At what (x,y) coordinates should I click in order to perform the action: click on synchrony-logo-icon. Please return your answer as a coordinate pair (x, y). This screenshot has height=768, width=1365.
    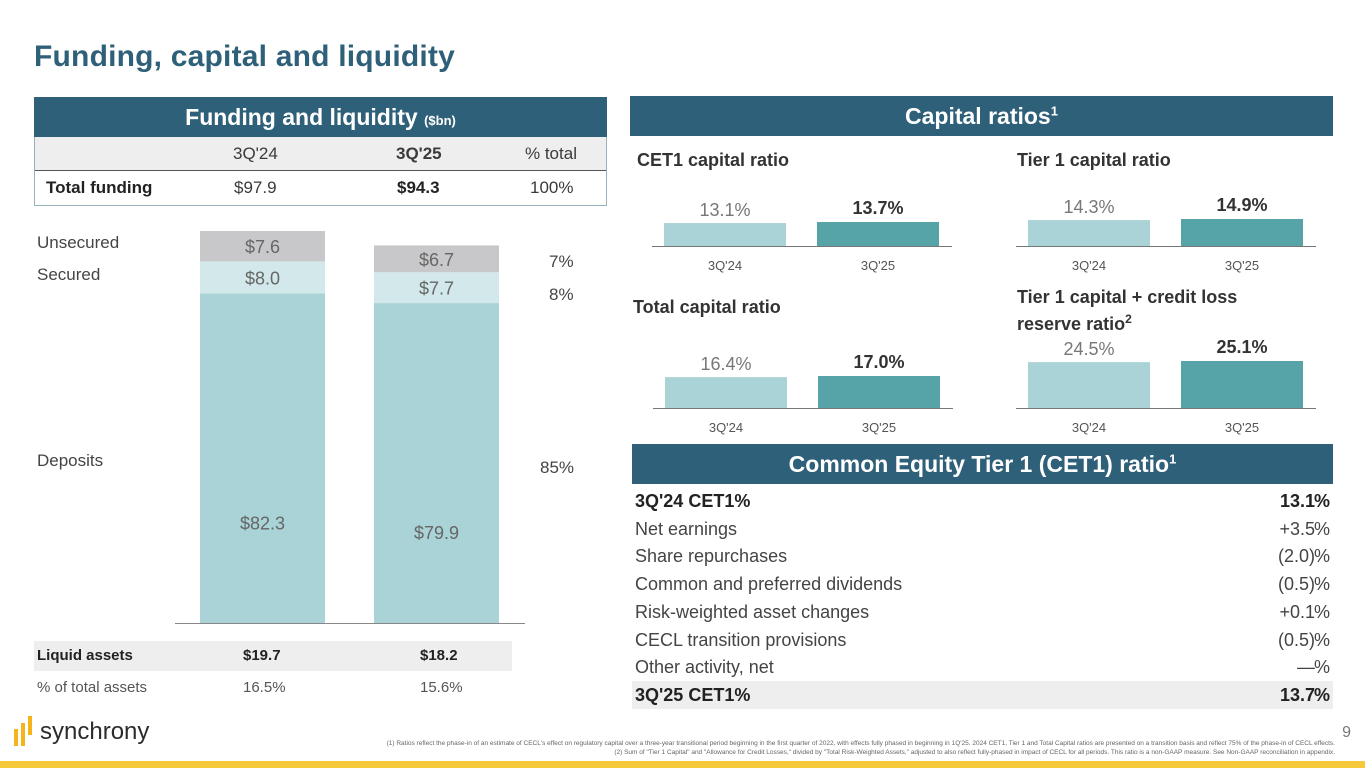
    Looking at the image, I should click on (23, 731).